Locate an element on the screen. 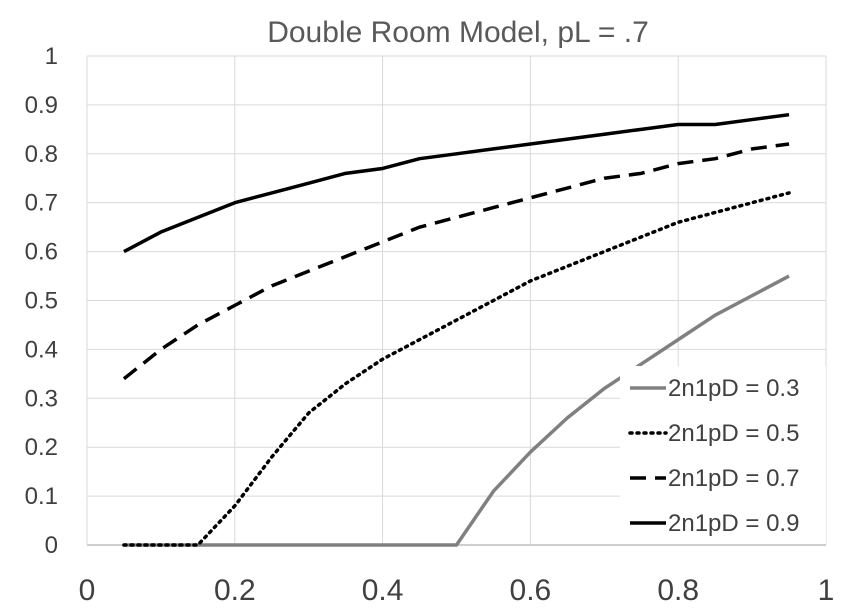  legend-label: 2n1pD = 0.9 is located at coordinates (733, 523).